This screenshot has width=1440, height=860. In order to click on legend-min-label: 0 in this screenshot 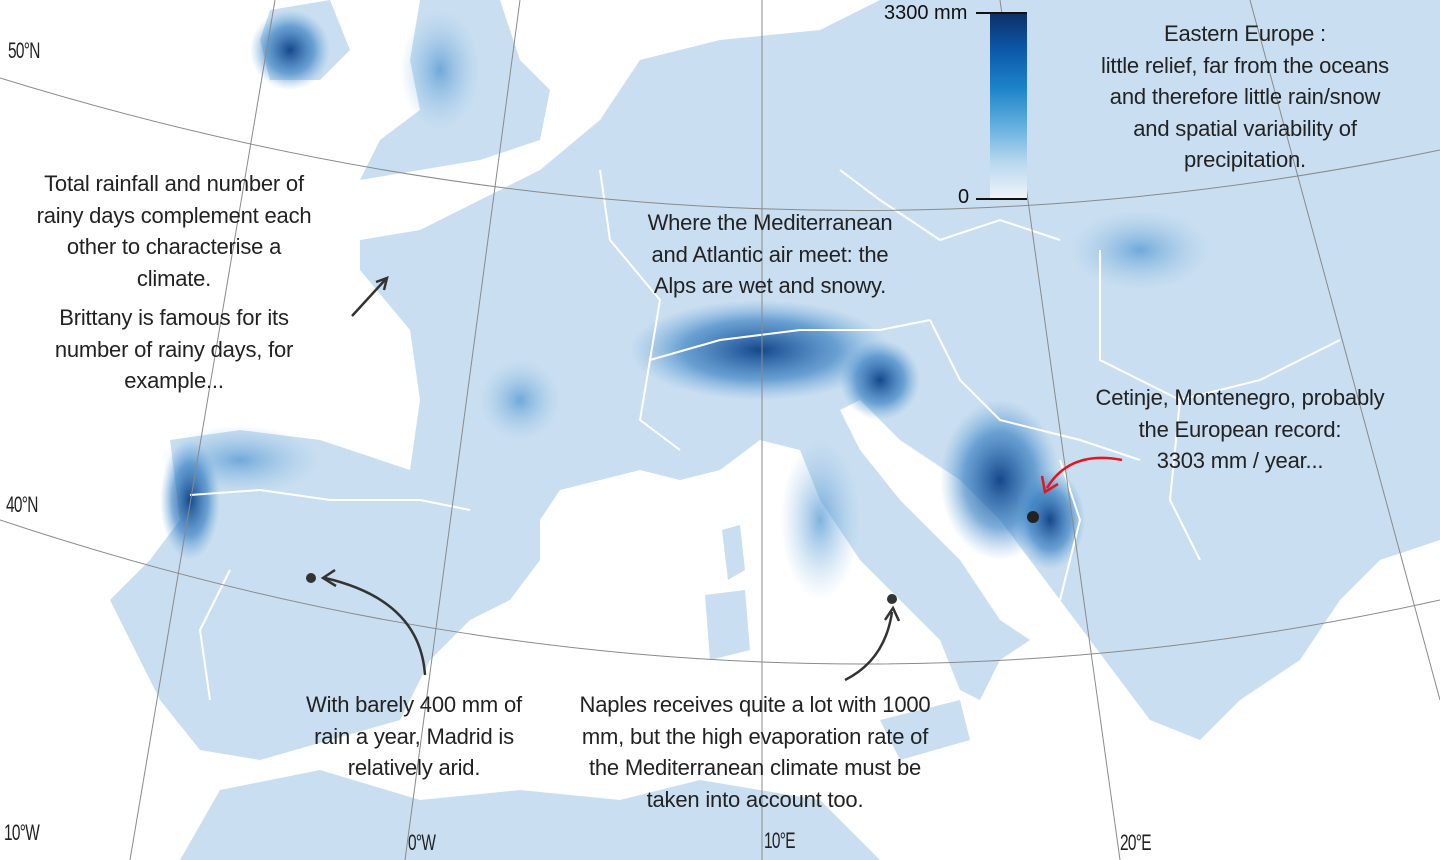, I will do `click(964, 197)`.